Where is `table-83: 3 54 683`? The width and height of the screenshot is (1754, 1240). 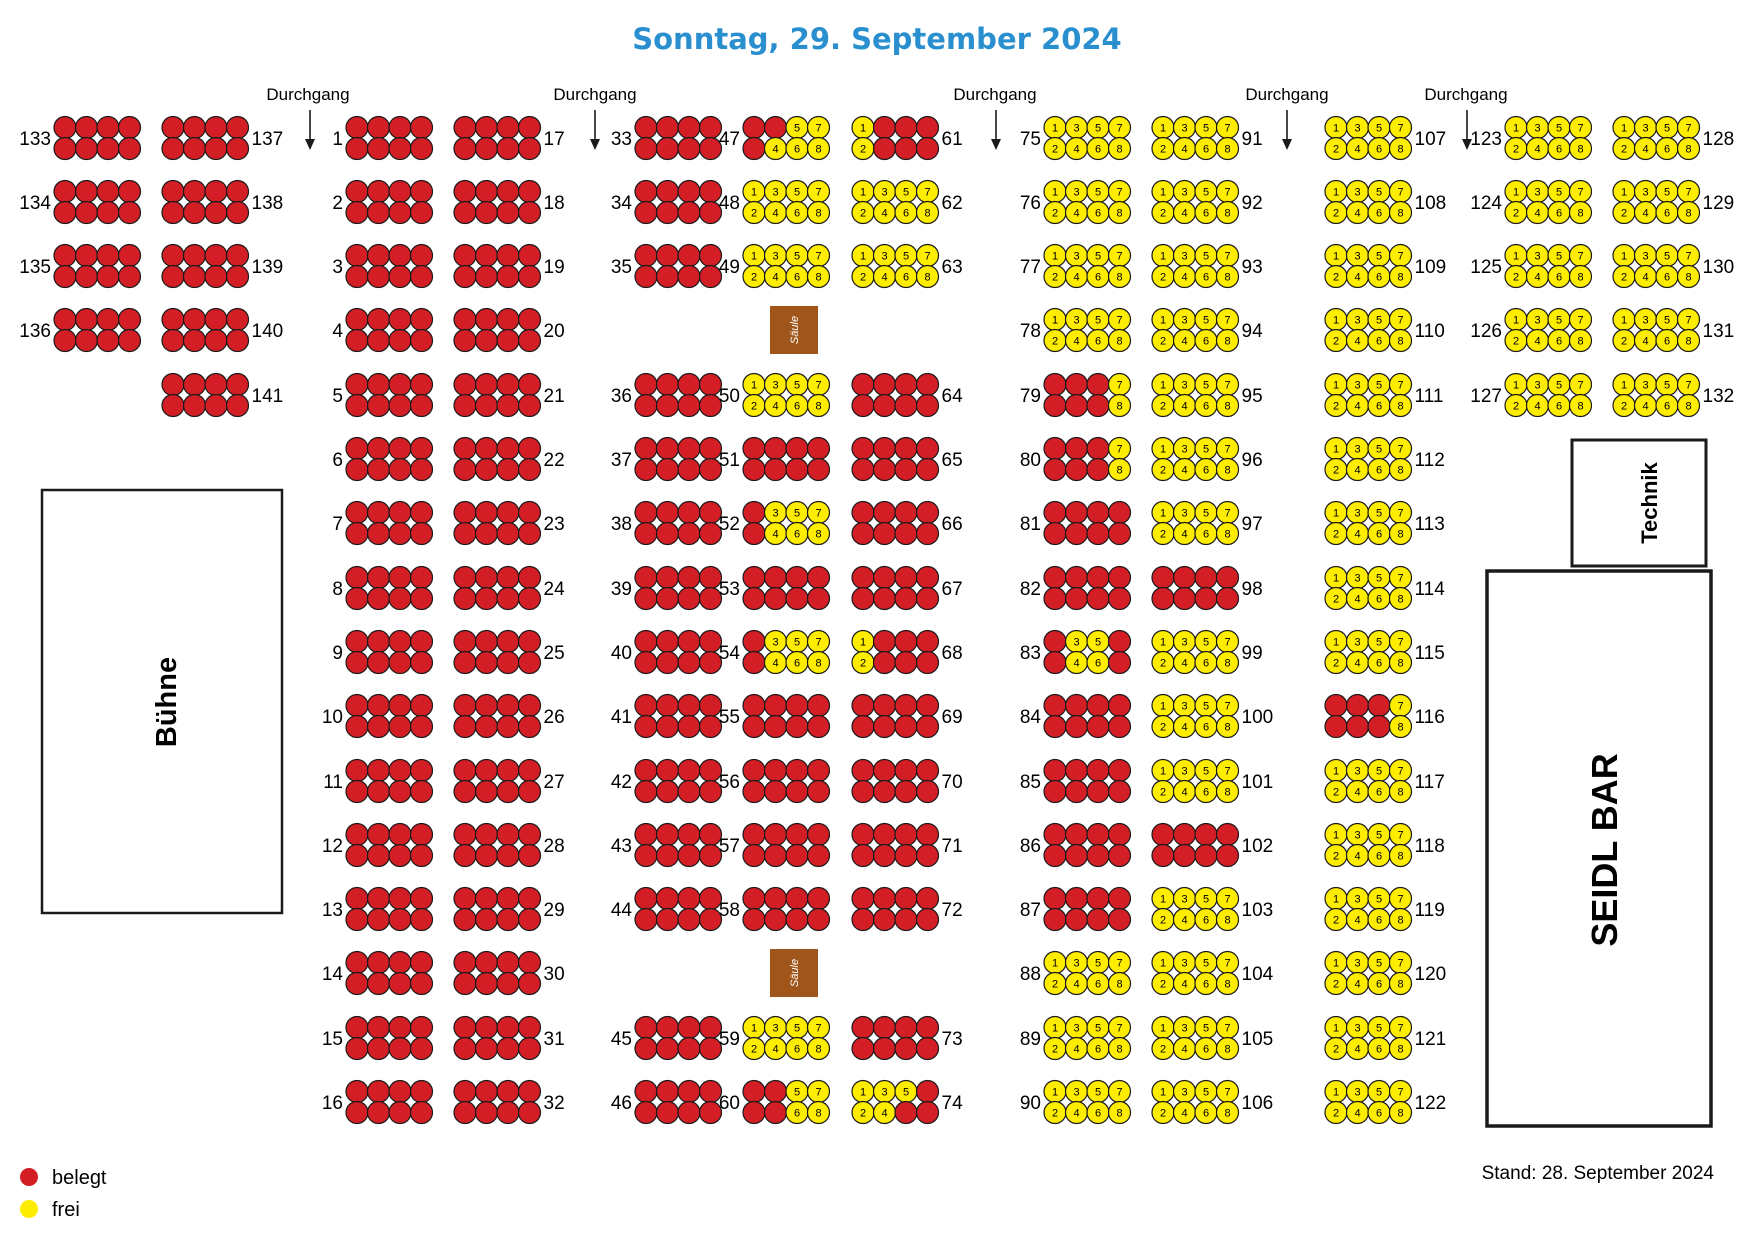
table-83: 3 54 683 is located at coordinates (1076, 652).